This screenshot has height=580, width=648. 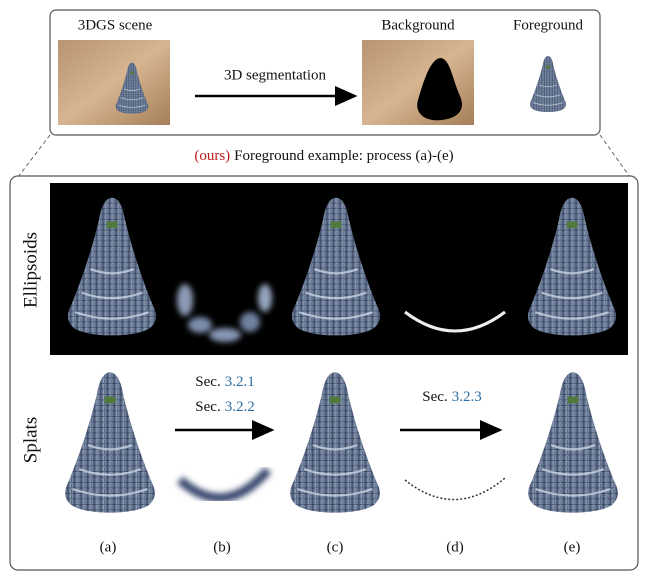 I want to click on row-label: Splats, so click(x=30, y=440).